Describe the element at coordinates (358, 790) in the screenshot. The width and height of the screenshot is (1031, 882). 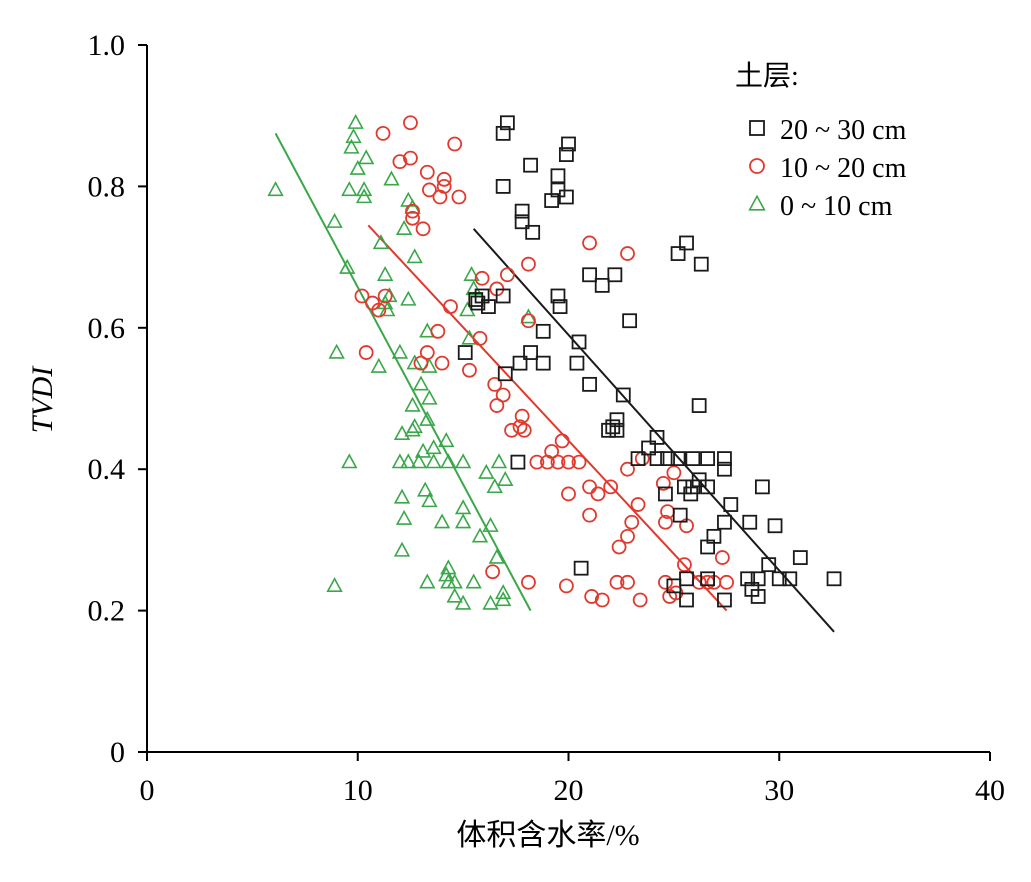
I see `x-tick-label: 10` at that location.